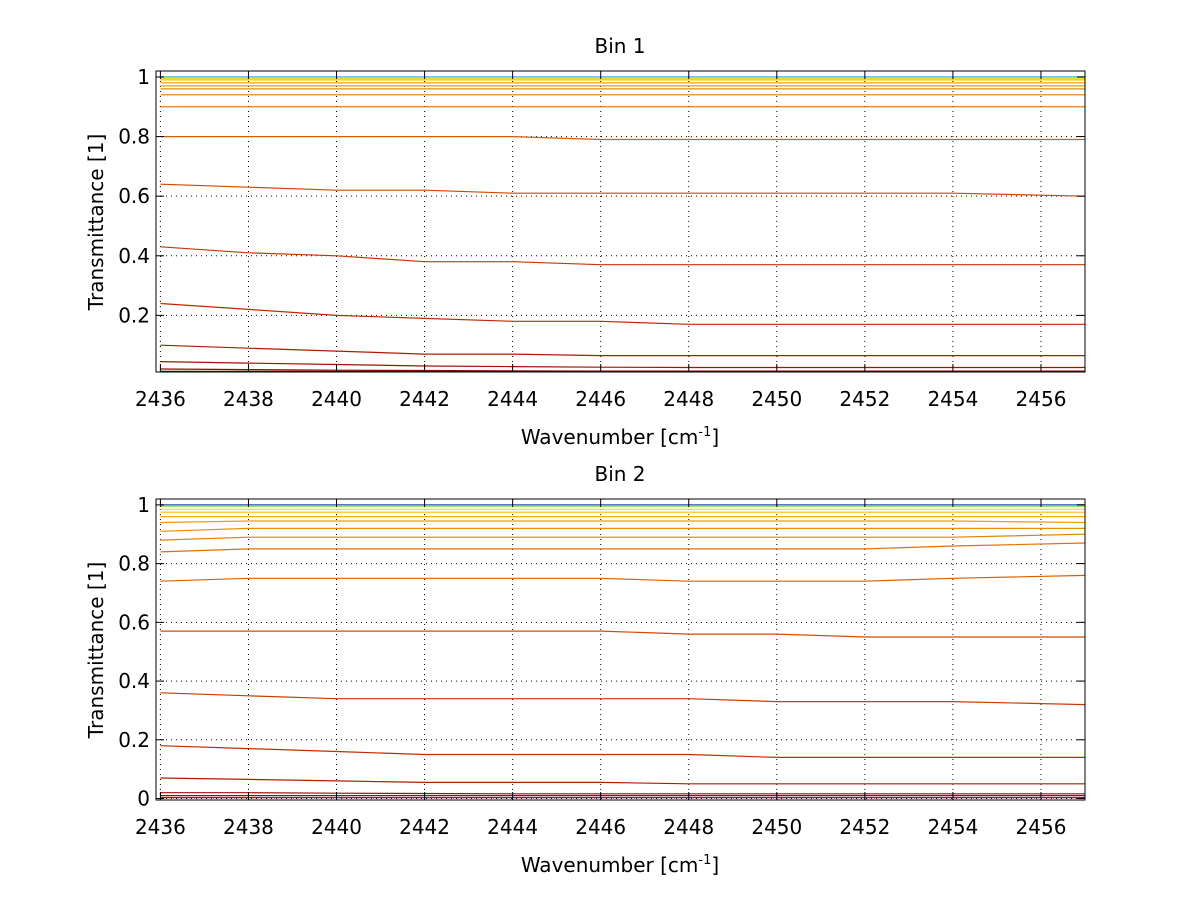  I want to click on bin-2-x-axis-label-superscript: -1, so click(704, 860).